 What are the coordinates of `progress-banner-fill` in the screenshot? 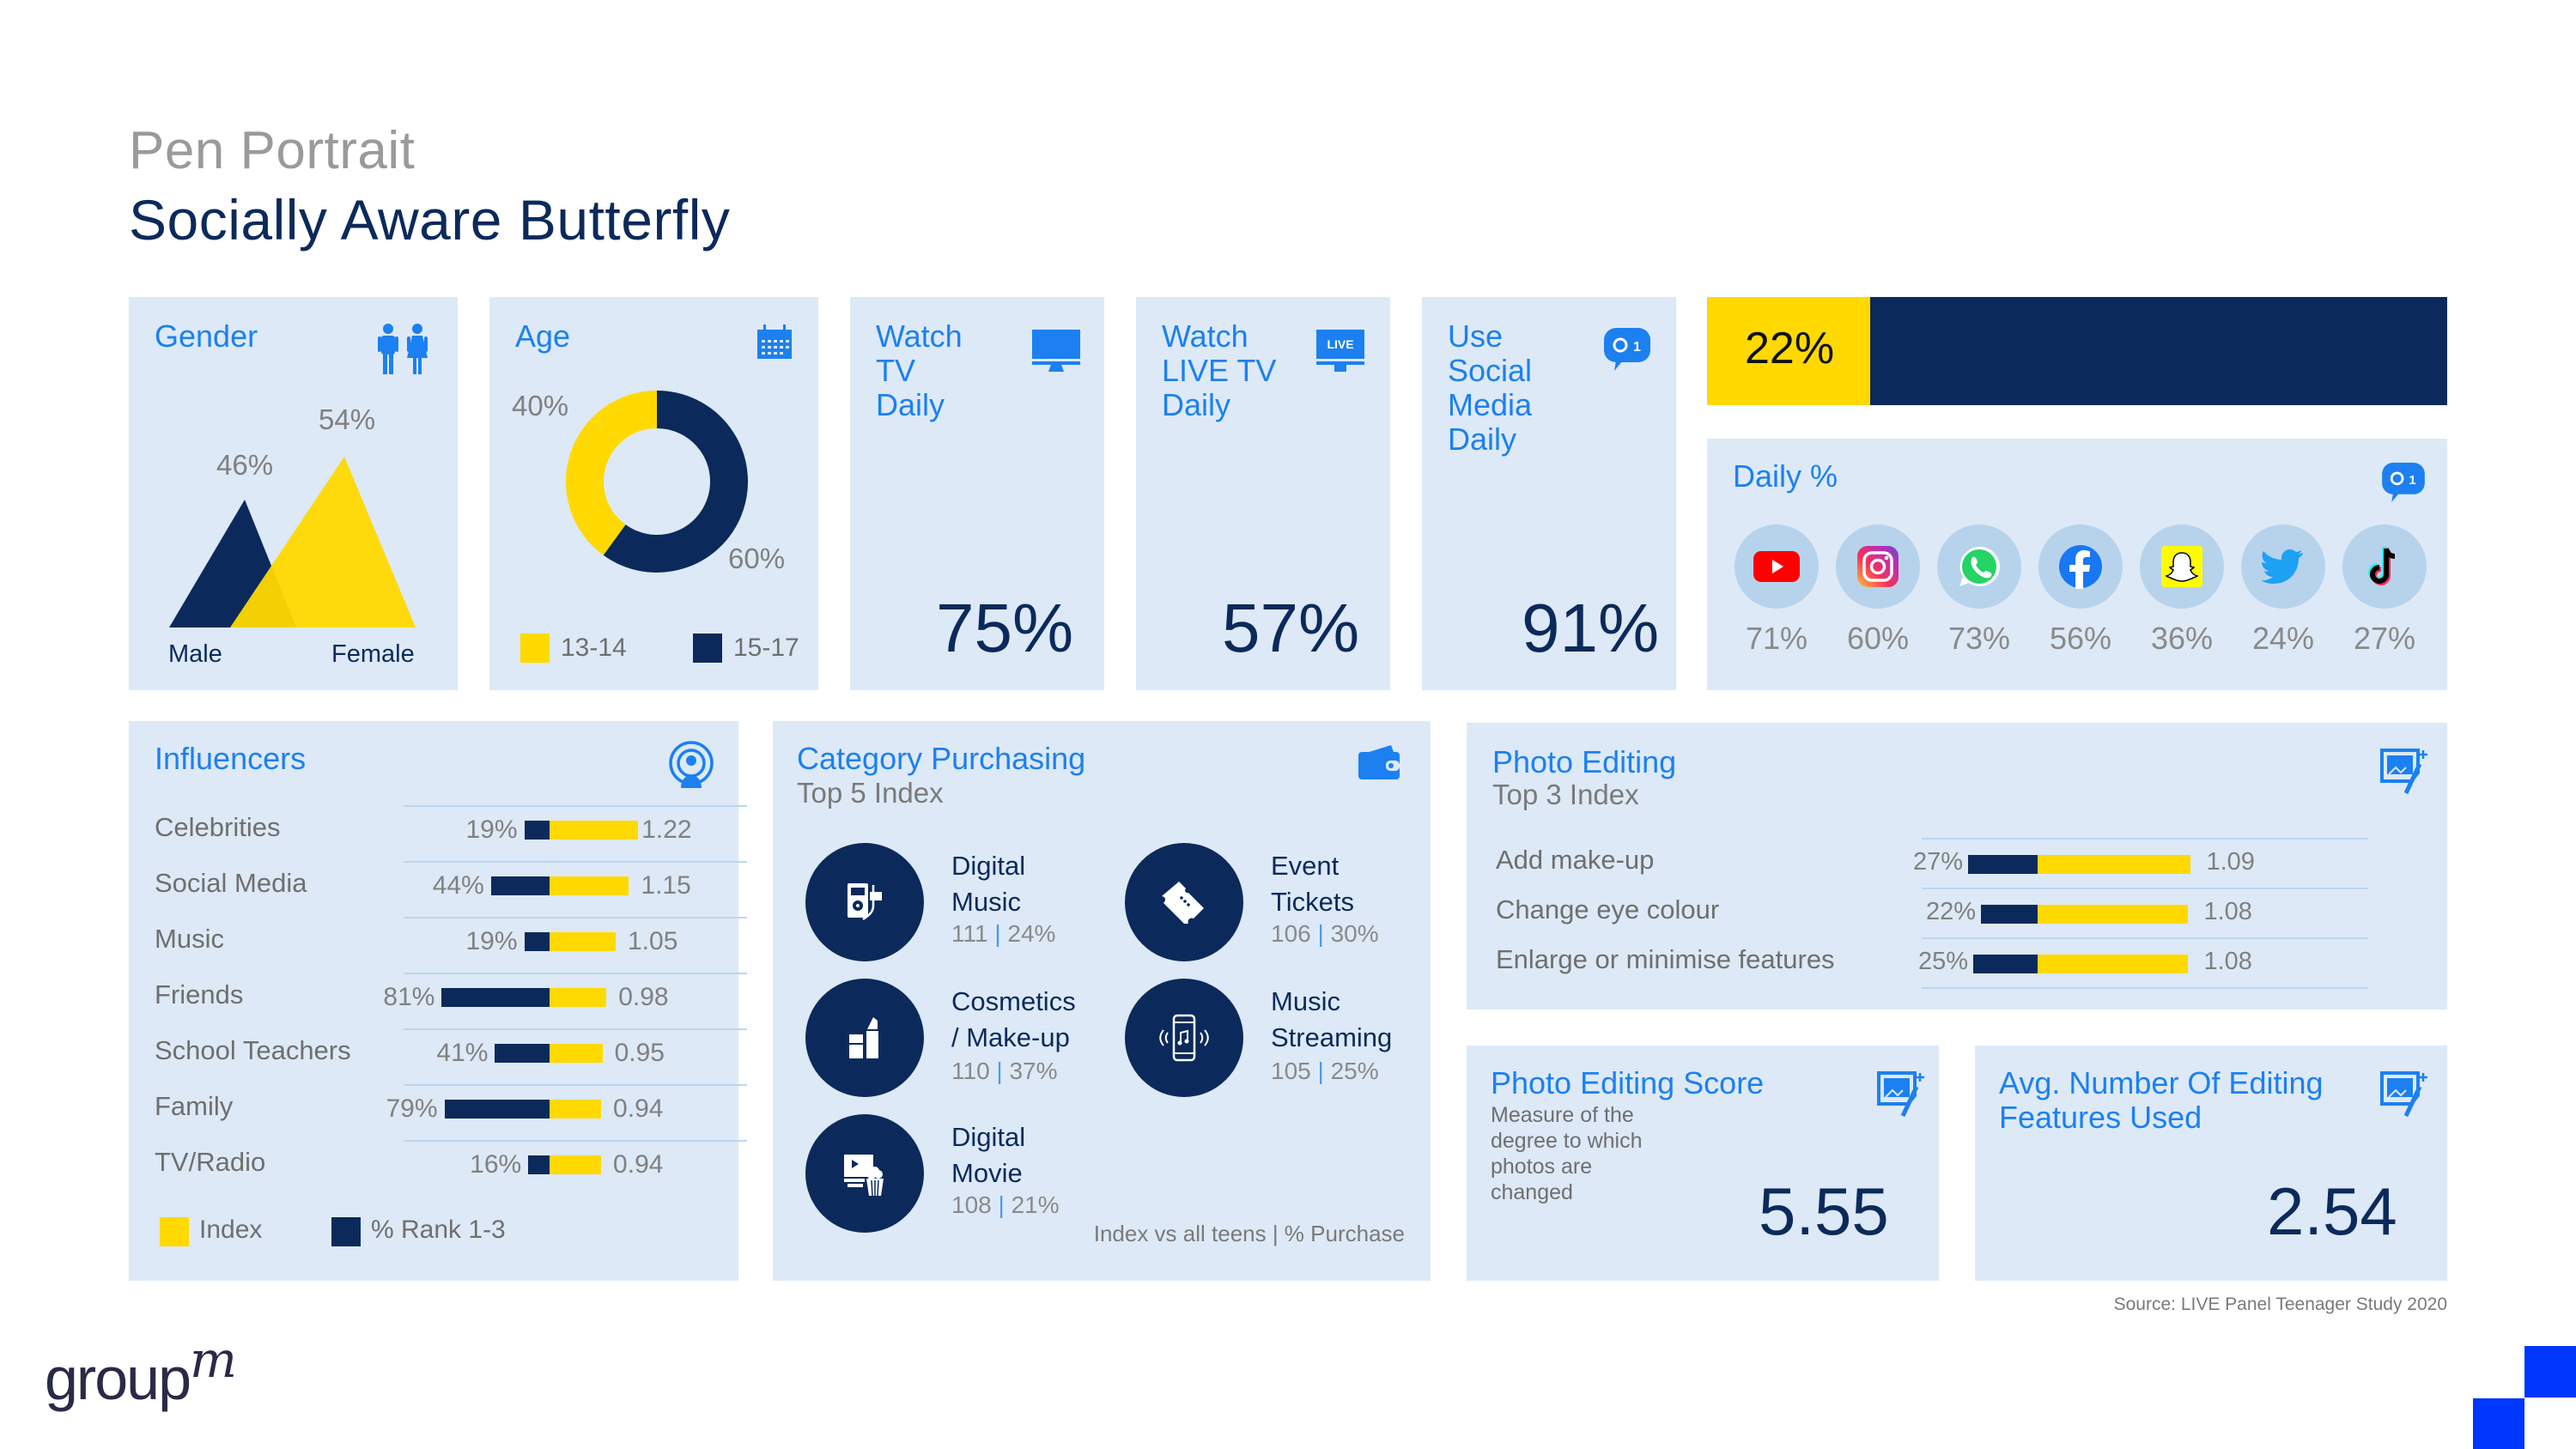 It's located at (1789, 351).